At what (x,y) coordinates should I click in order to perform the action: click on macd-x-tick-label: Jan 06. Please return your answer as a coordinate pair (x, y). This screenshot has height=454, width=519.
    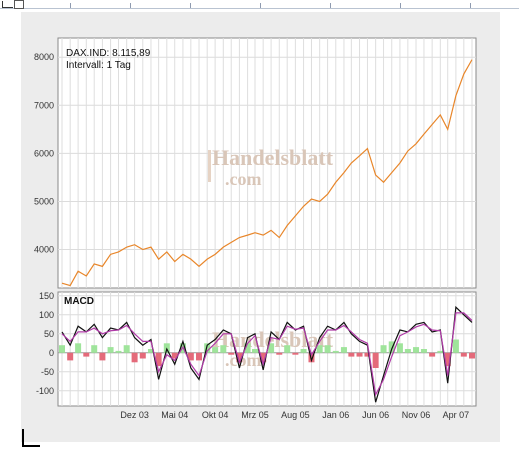
    Looking at the image, I should click on (335, 415).